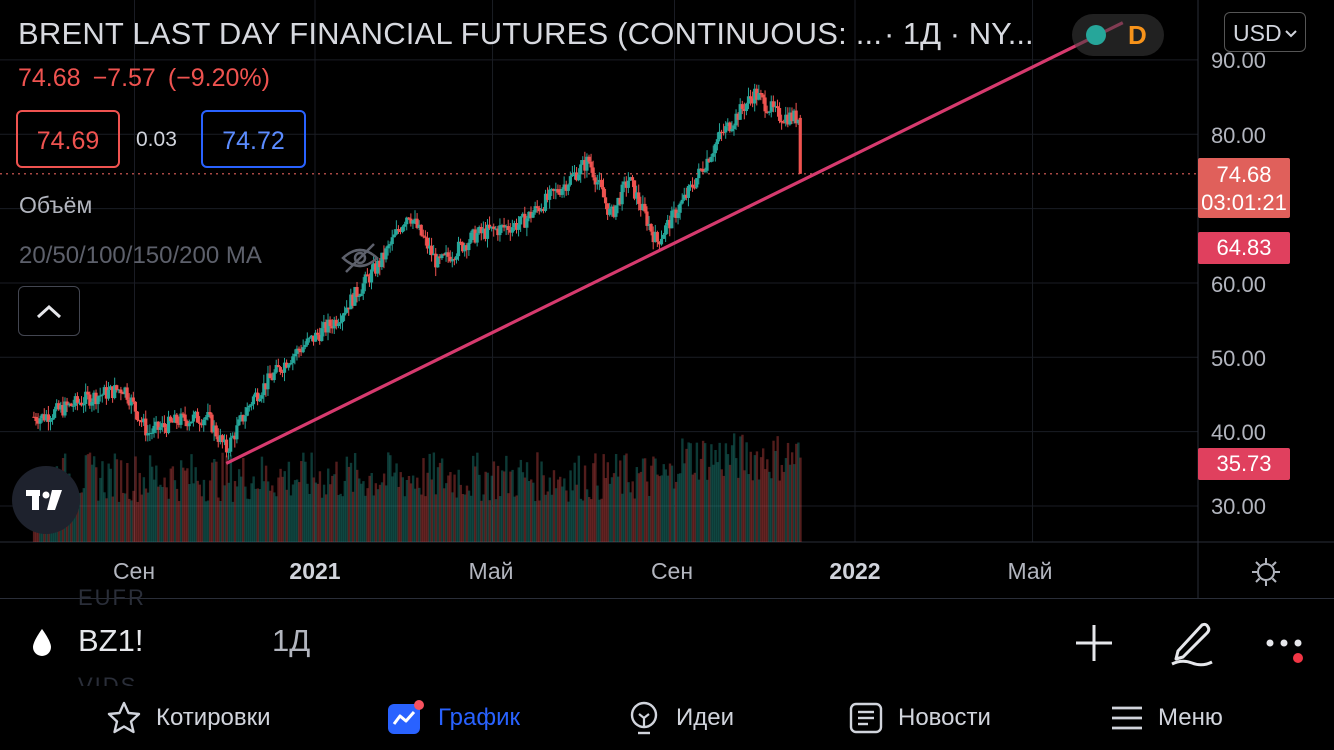 The image size is (1334, 750). What do you see at coordinates (188, 718) in the screenshot?
I see `nav-quotes: Котировки` at bounding box center [188, 718].